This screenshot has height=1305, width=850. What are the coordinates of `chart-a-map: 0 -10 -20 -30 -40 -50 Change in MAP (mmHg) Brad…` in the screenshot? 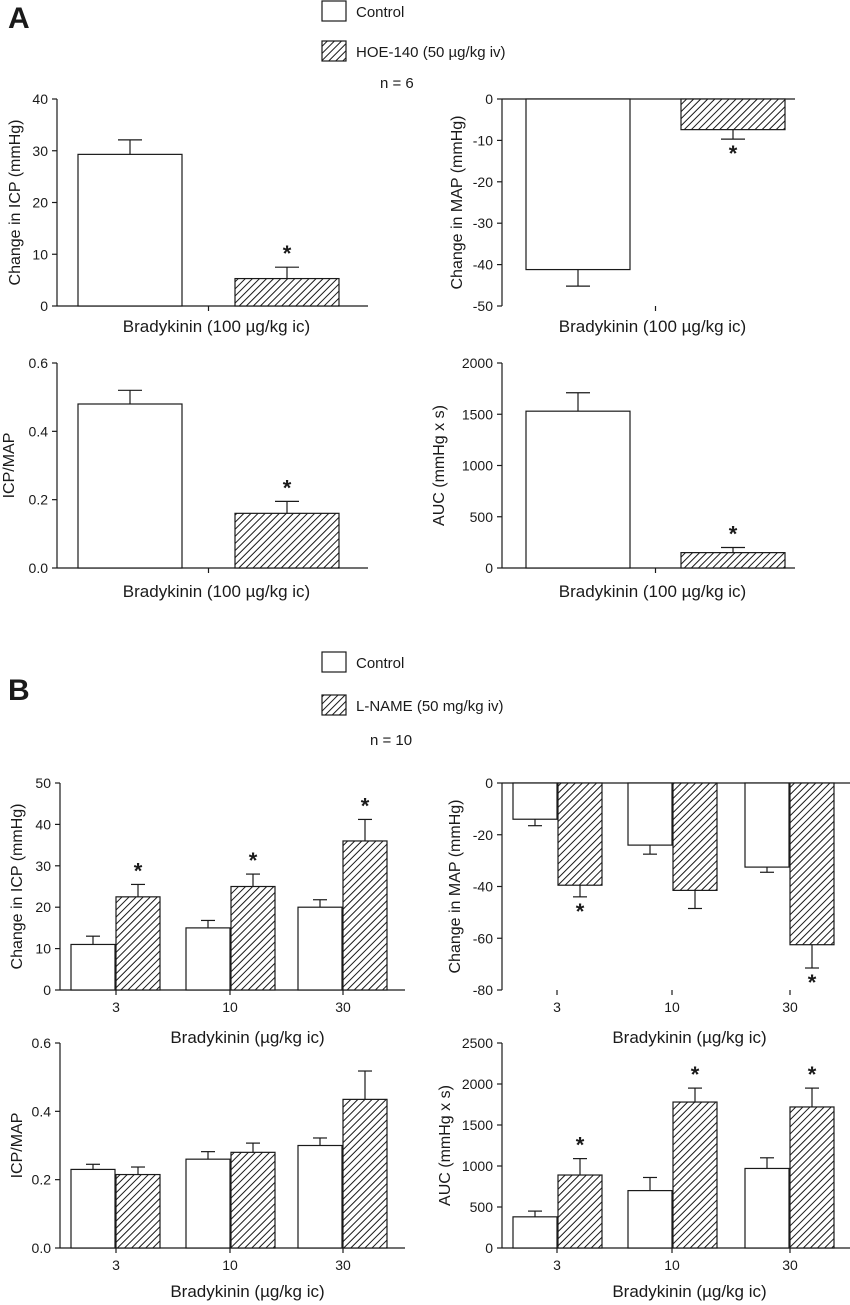 It's located at (622, 213).